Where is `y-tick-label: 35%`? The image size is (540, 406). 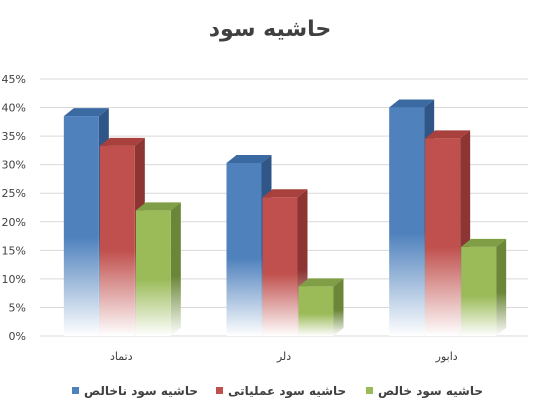 y-tick-label: 35% is located at coordinates (14, 136).